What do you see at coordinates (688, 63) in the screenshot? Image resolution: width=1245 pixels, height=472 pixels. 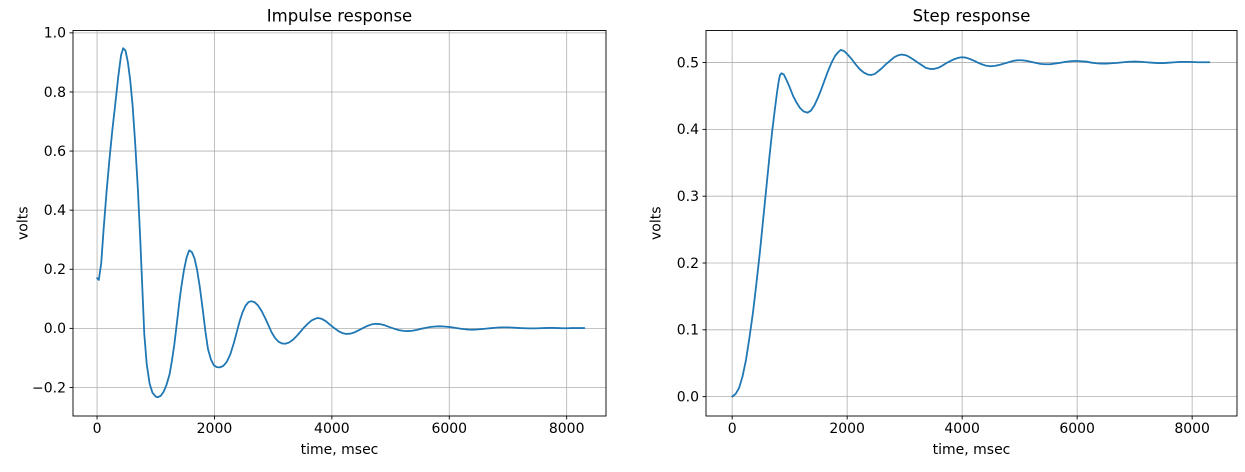 I see `y-tick-label: 0.5` at bounding box center [688, 63].